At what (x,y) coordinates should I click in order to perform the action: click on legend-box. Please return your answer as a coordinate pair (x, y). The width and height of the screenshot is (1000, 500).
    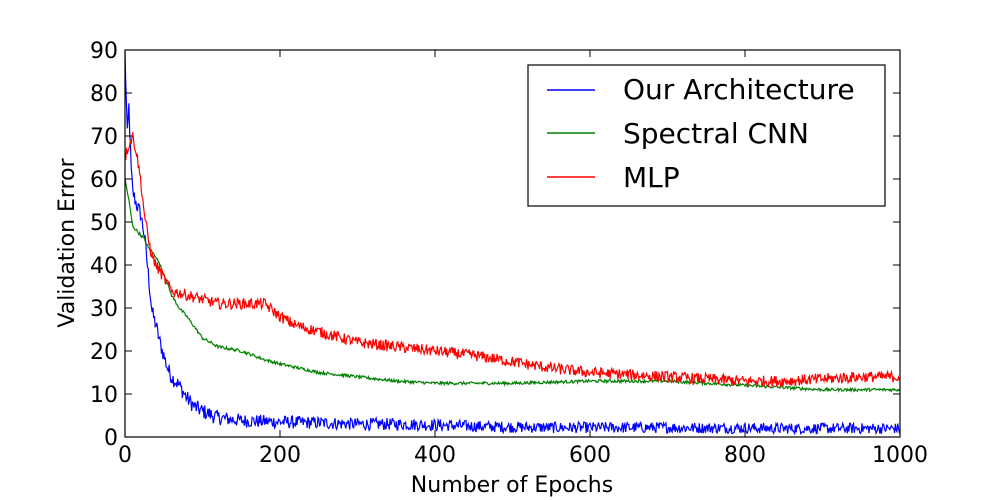
    Looking at the image, I should click on (706, 135).